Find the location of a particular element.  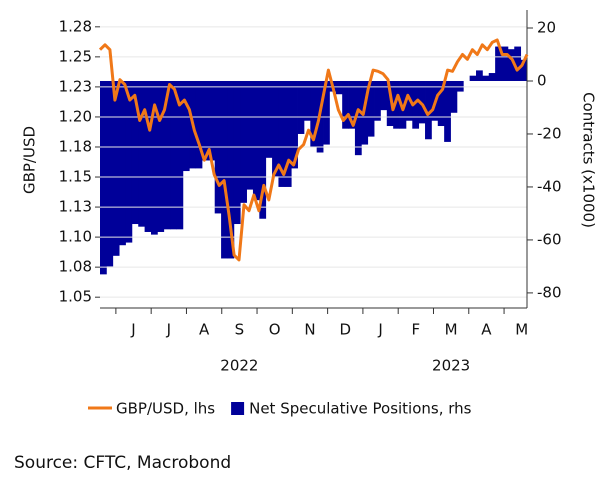

y-tick-label: 1.25 is located at coordinates (75, 56).